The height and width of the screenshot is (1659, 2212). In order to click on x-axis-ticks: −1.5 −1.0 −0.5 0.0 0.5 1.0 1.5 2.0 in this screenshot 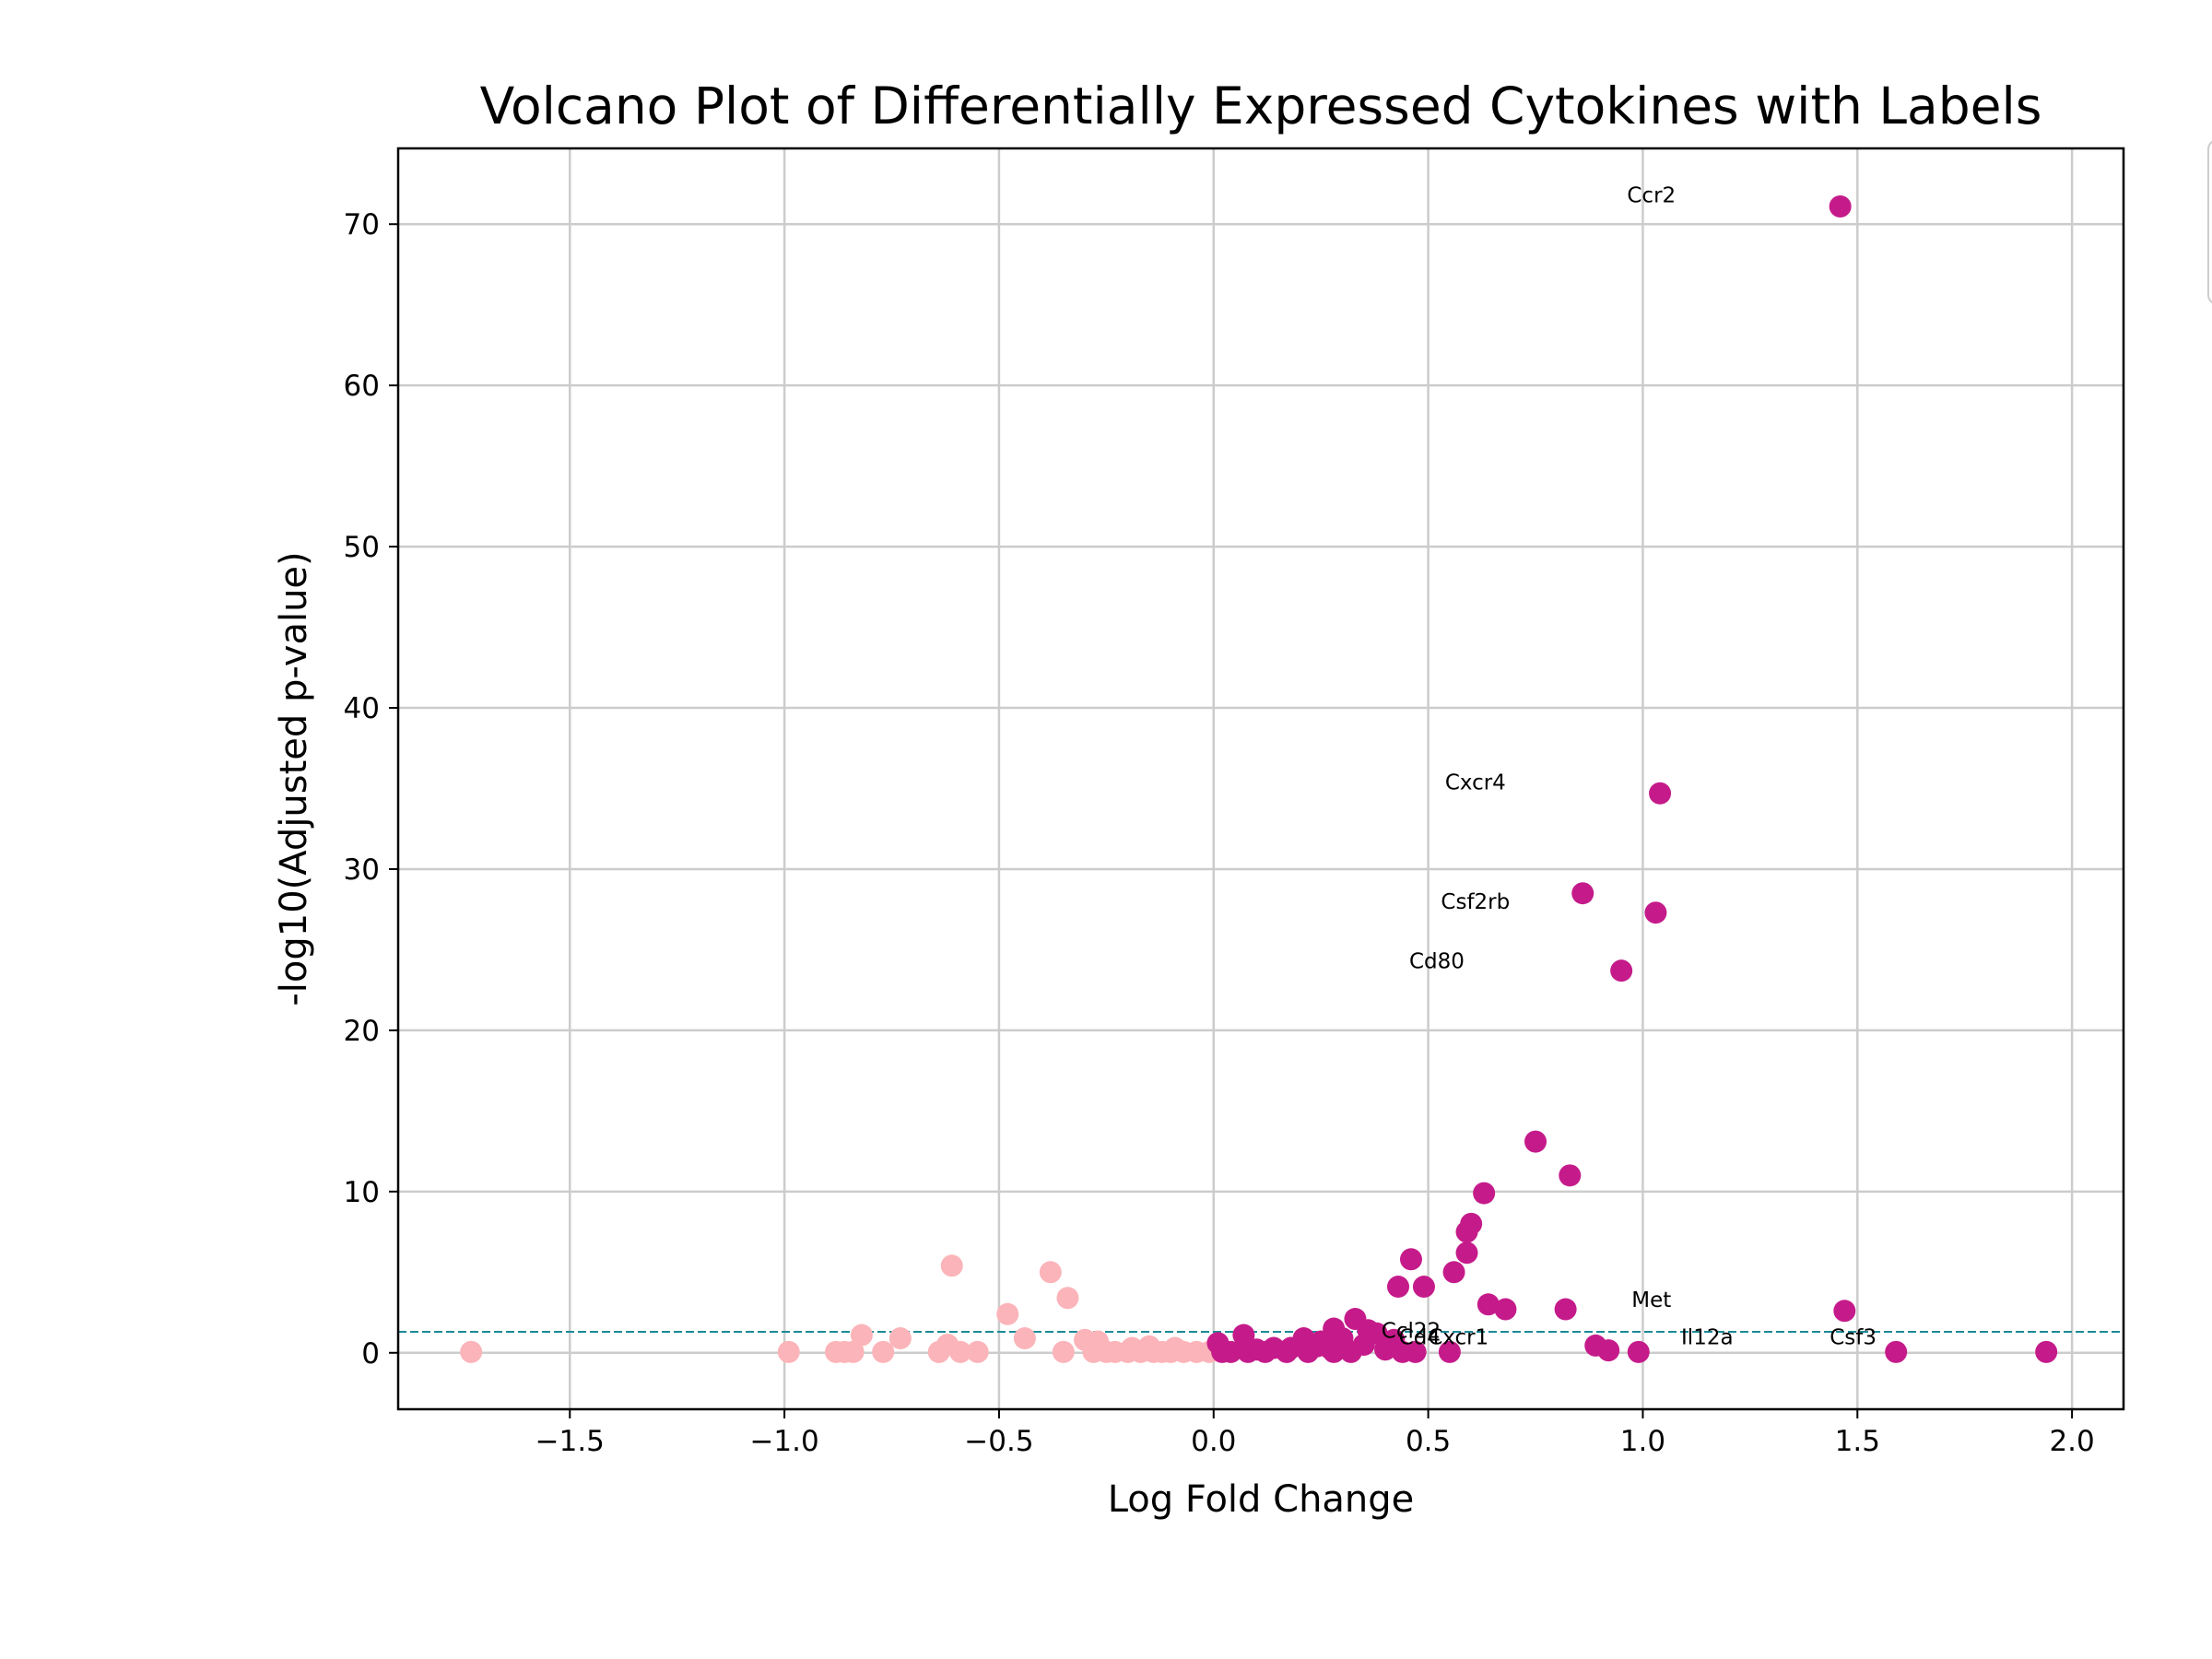, I will do `click(1315, 1433)`.